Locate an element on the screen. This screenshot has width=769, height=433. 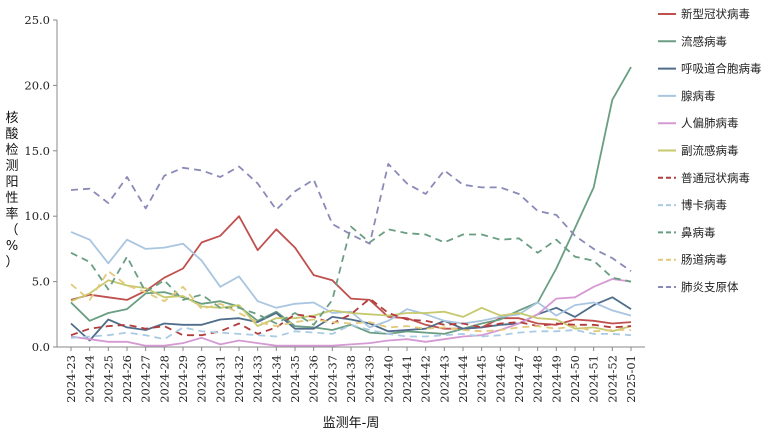
x-tick-label: 2024-52 is located at coordinates (612, 379).